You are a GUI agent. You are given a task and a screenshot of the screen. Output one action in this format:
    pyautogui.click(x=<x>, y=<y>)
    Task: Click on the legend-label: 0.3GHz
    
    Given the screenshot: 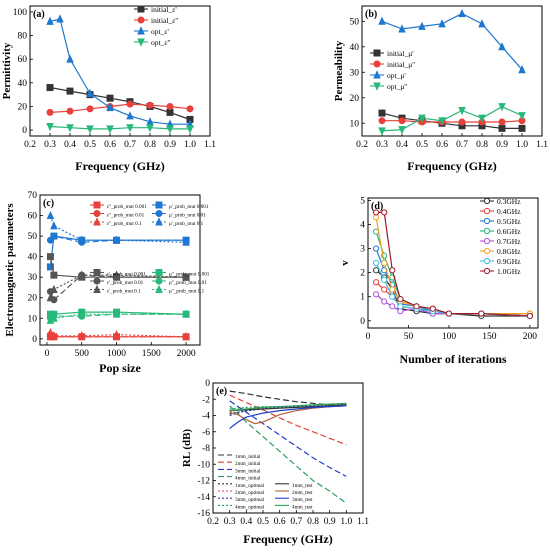 What is the action you would take?
    pyautogui.click(x=509, y=201)
    